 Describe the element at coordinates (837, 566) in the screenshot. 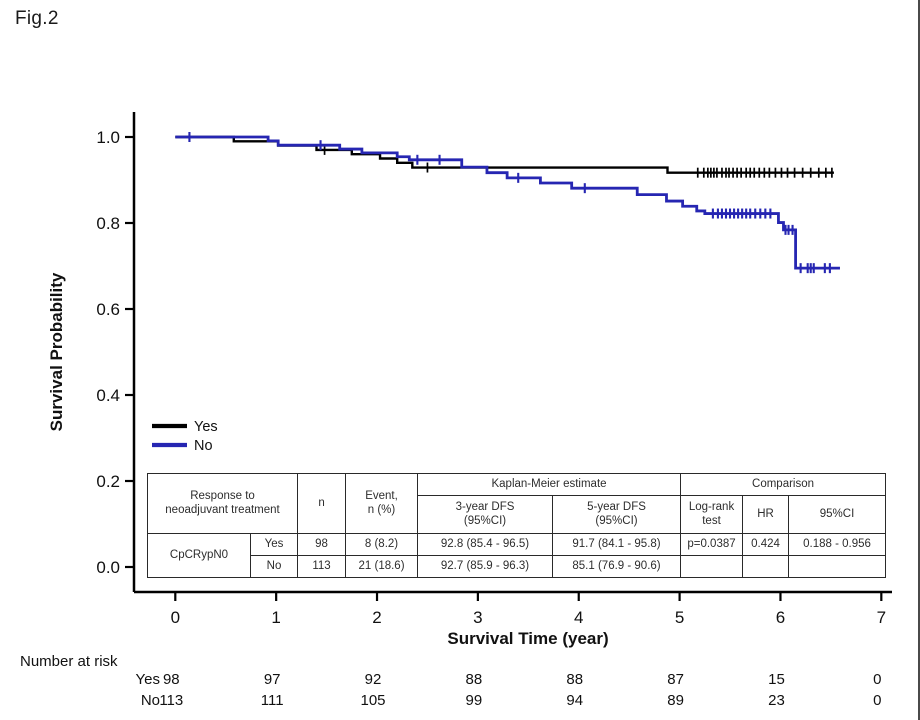

I see `cell-ci-no` at that location.